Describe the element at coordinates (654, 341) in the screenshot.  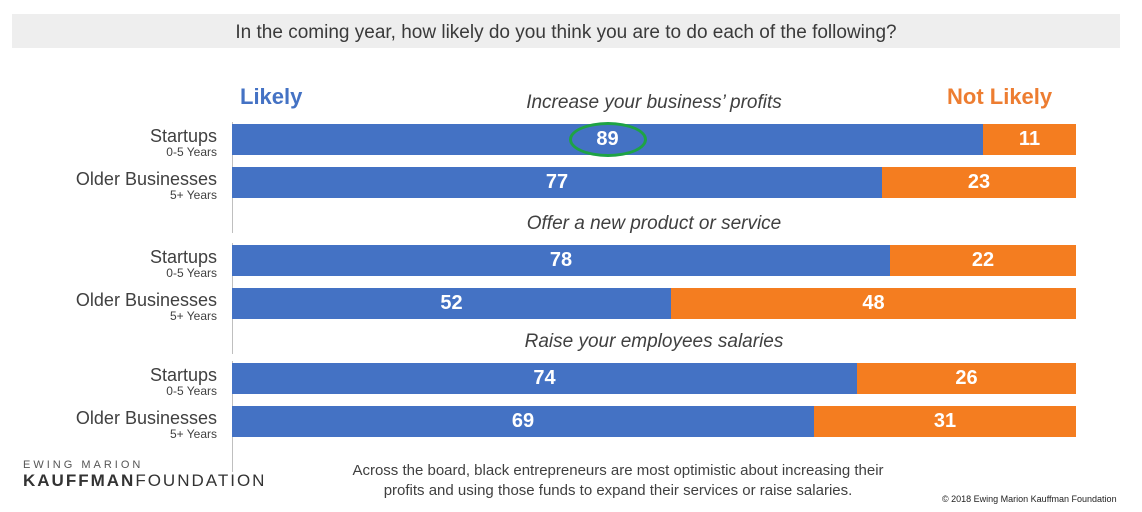
I see `question-label: Raise your employees salaries` at that location.